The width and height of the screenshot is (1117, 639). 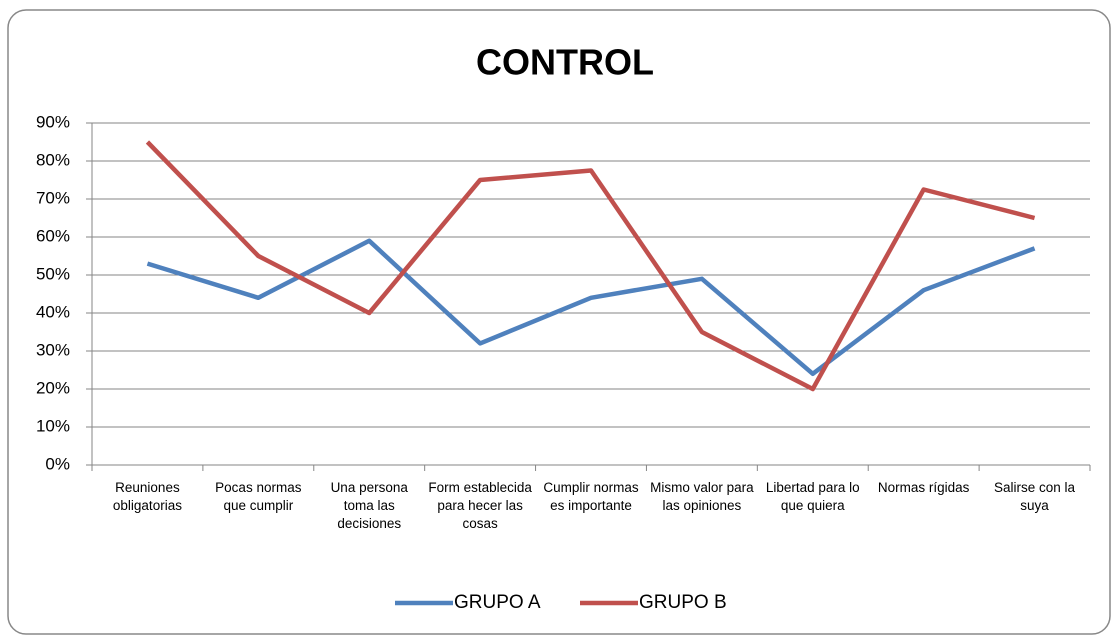 I want to click on y-tick-label: 10%, so click(x=53, y=425).